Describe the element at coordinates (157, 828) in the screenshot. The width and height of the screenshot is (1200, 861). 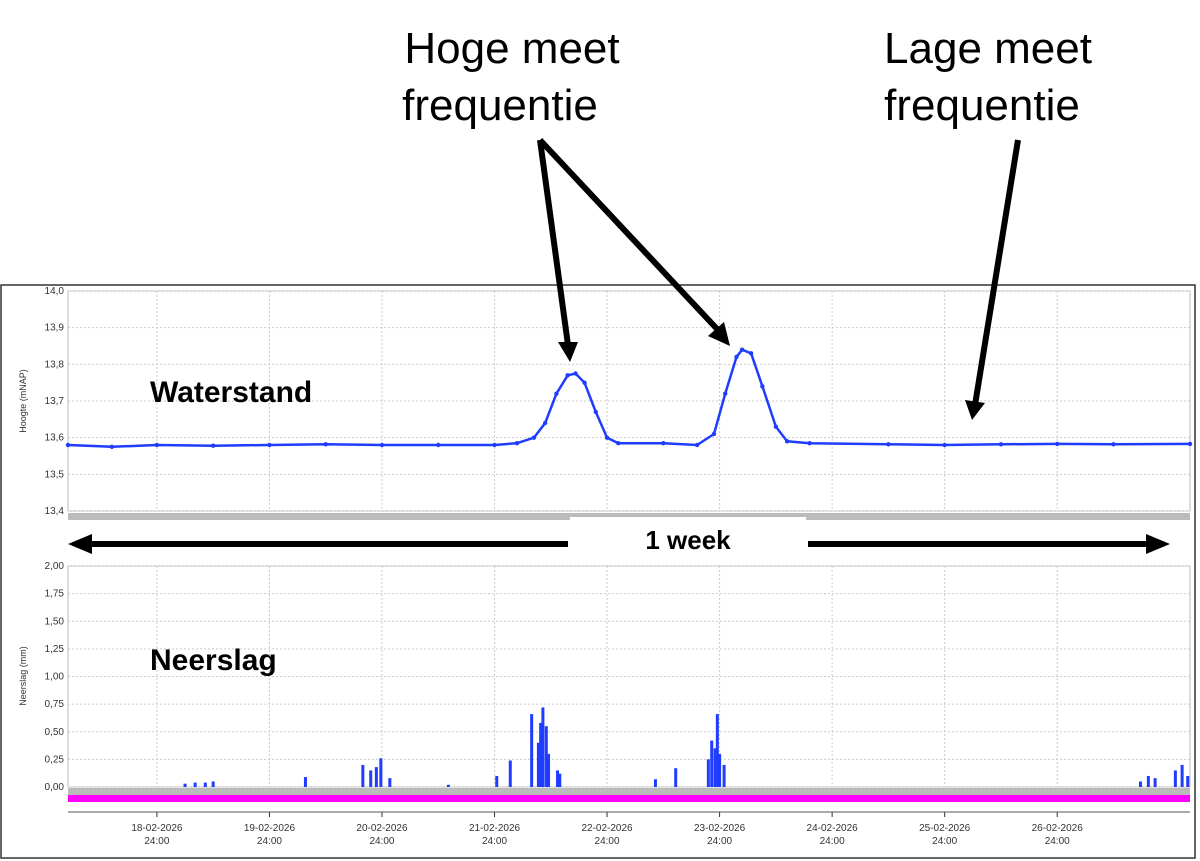
I see `x-tick-label: 18-02-2026` at that location.